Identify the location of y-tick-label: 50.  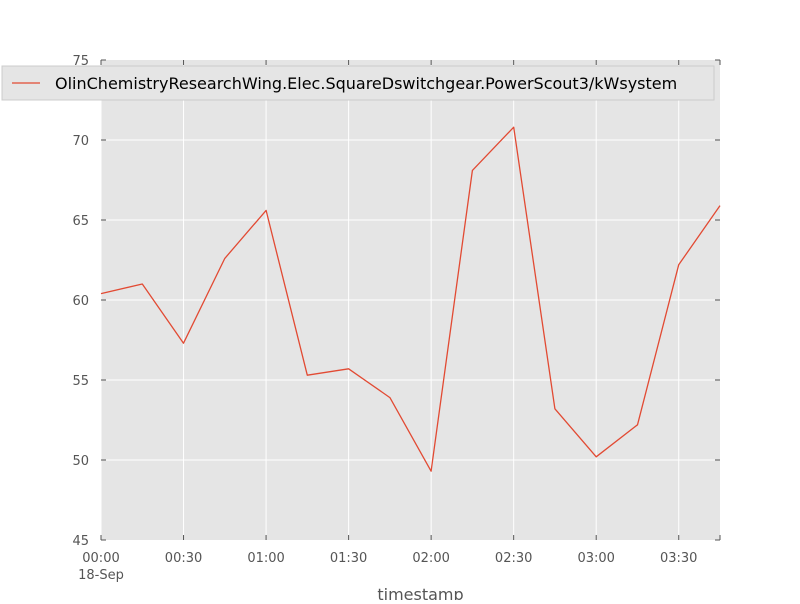
(80, 461).